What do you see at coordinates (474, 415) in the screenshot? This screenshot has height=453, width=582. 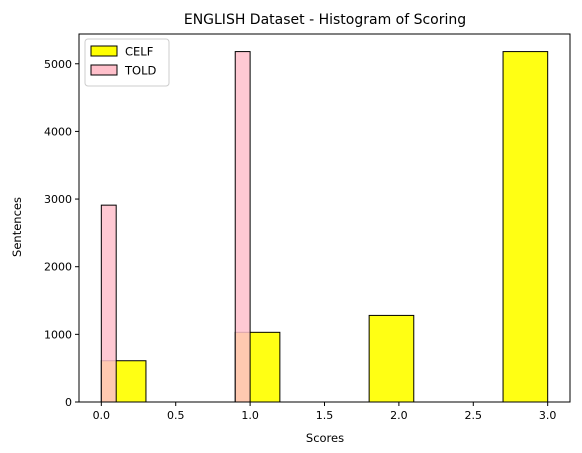 I see `x-tick-label: 2.5` at bounding box center [474, 415].